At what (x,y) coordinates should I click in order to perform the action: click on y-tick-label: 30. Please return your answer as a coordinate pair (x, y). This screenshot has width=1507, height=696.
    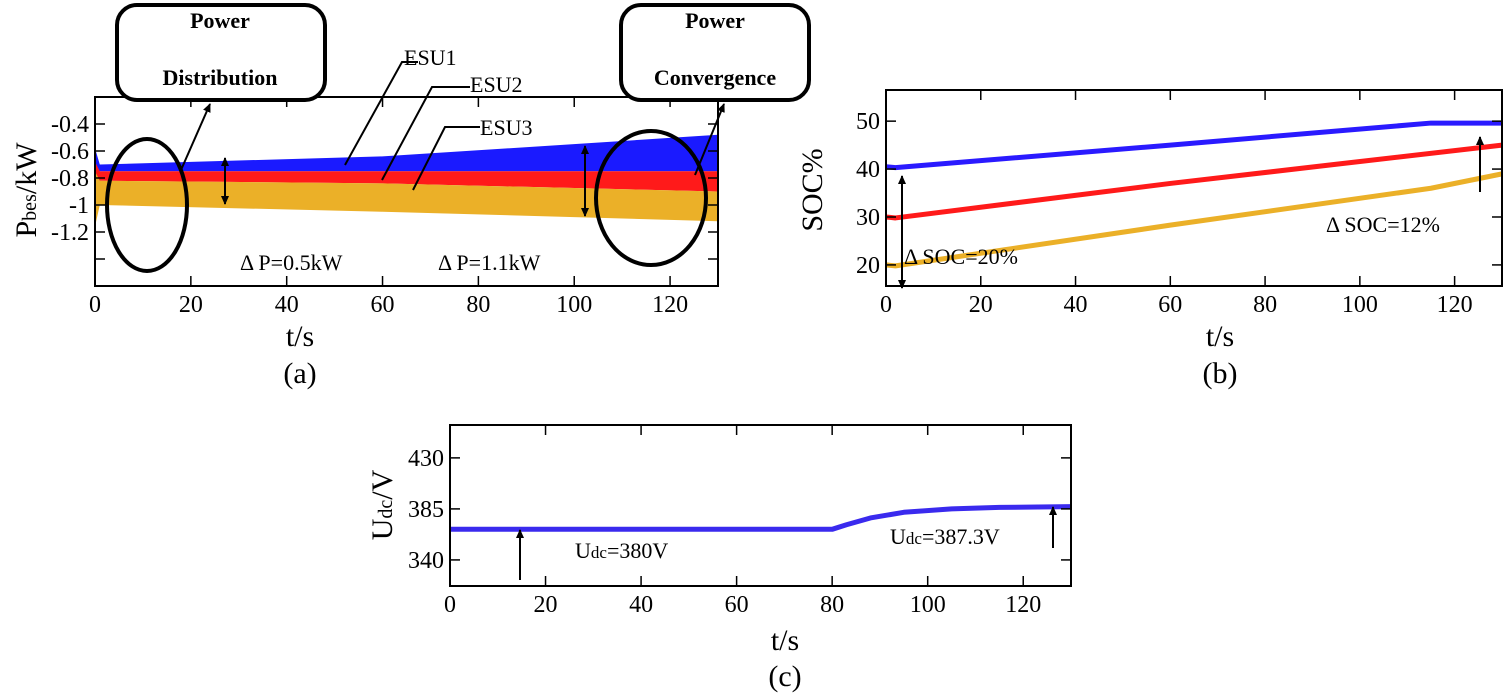
    Looking at the image, I should click on (868, 218).